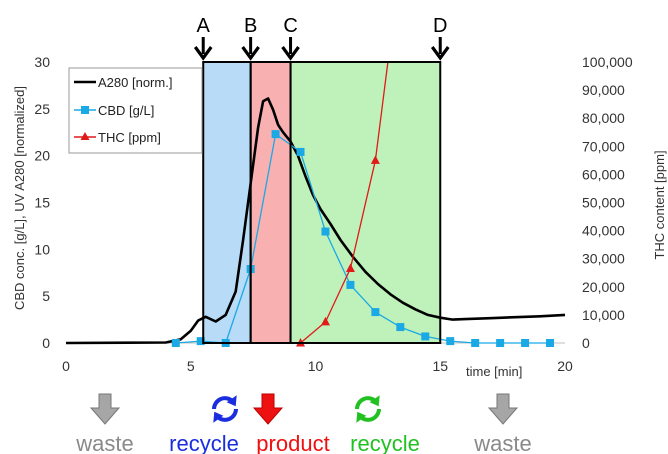  I want to click on legend-entry-thc: THC [ppm], so click(129, 137).